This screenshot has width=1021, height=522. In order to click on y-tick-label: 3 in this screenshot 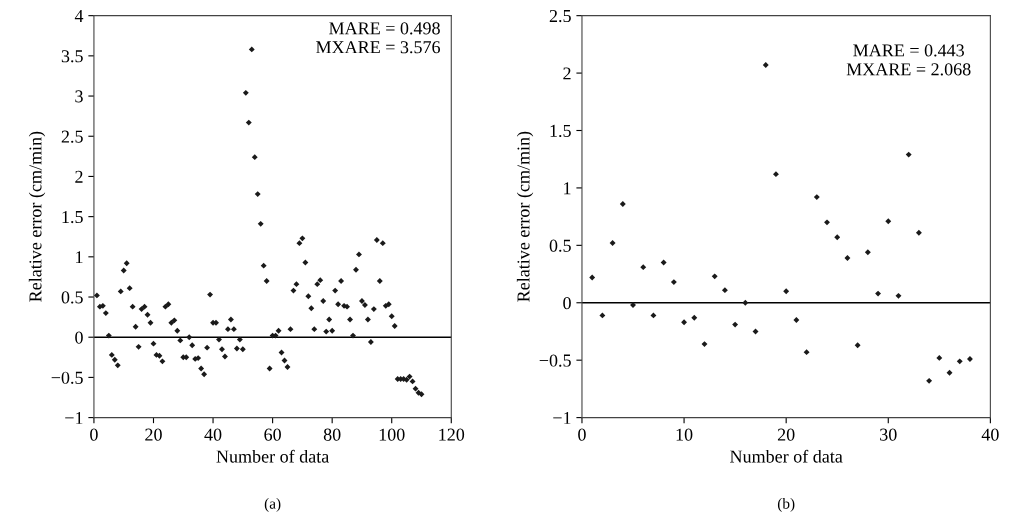, I will do `click(79, 96)`.